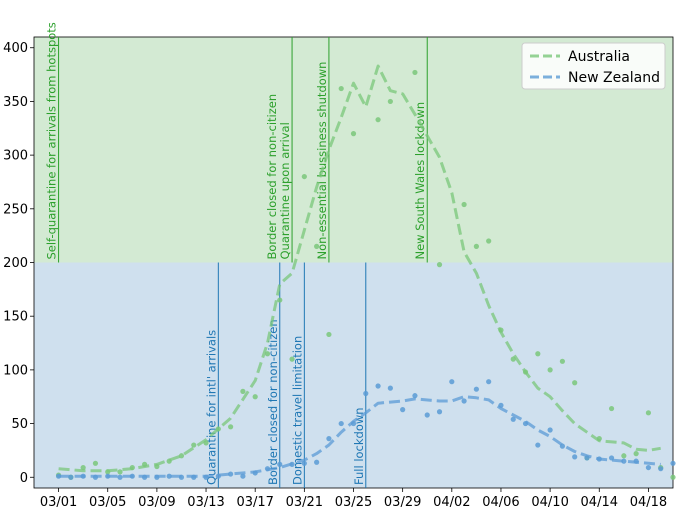  I want to click on x-tick-label: 04/06, so click(500, 502).